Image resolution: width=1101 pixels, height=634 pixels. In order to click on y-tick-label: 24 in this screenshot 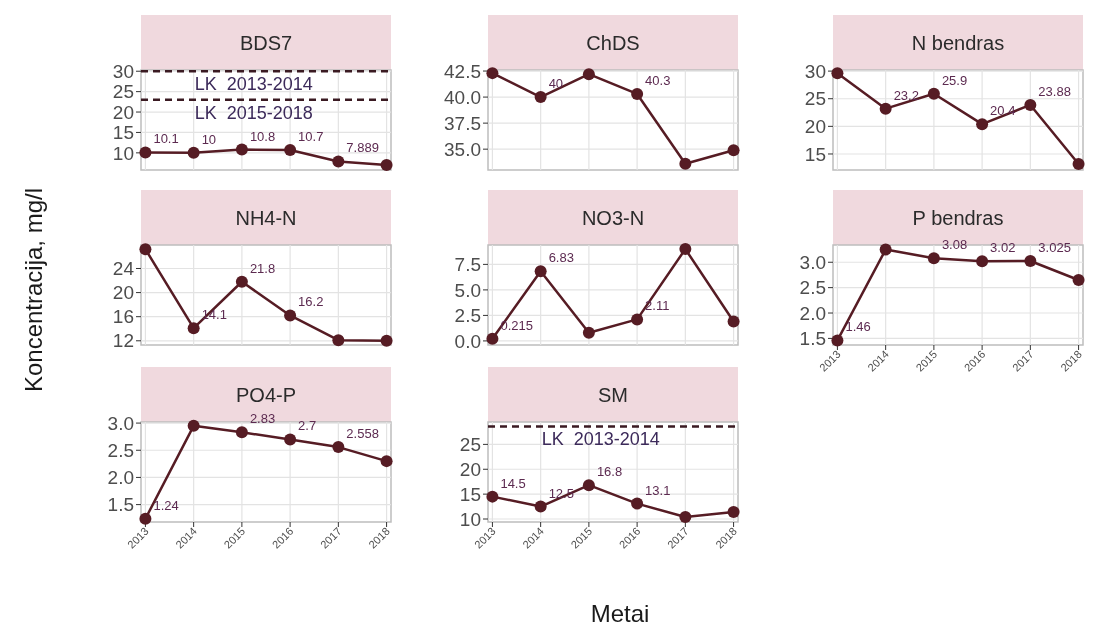, I will do `click(123, 269)`.